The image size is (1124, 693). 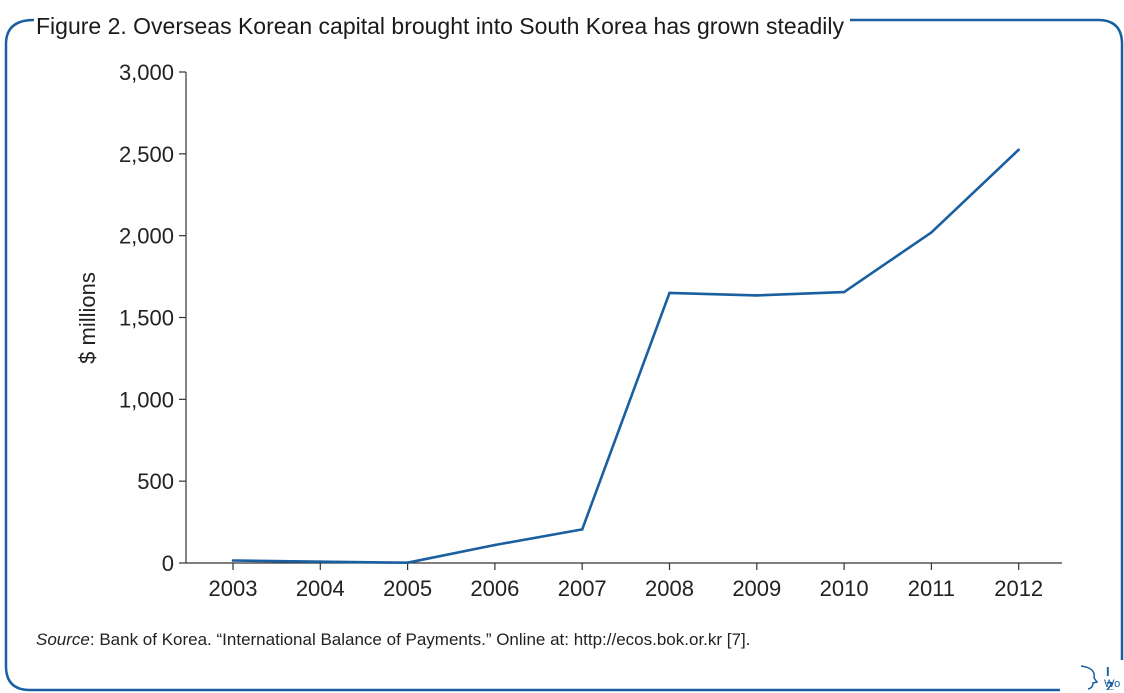 What do you see at coordinates (931, 588) in the screenshot?
I see `x-tick-label: 2011` at bounding box center [931, 588].